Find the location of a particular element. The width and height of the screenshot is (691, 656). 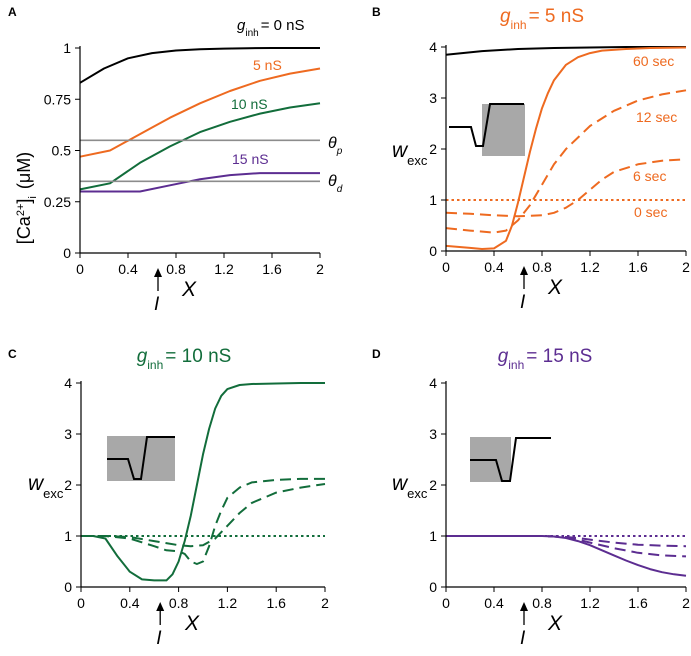

series-b-60-sec is located at coordinates (566, 148).